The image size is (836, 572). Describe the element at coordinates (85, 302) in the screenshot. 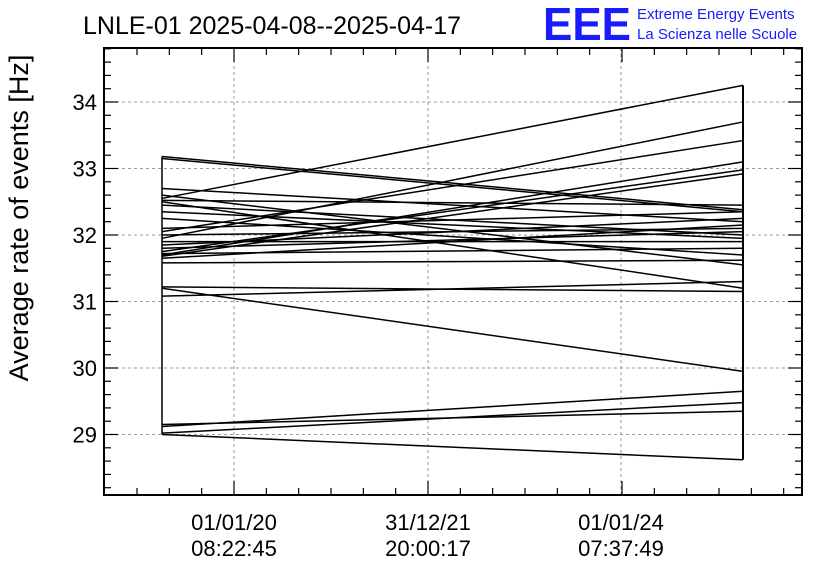

I see `y-tick-label: 31` at that location.